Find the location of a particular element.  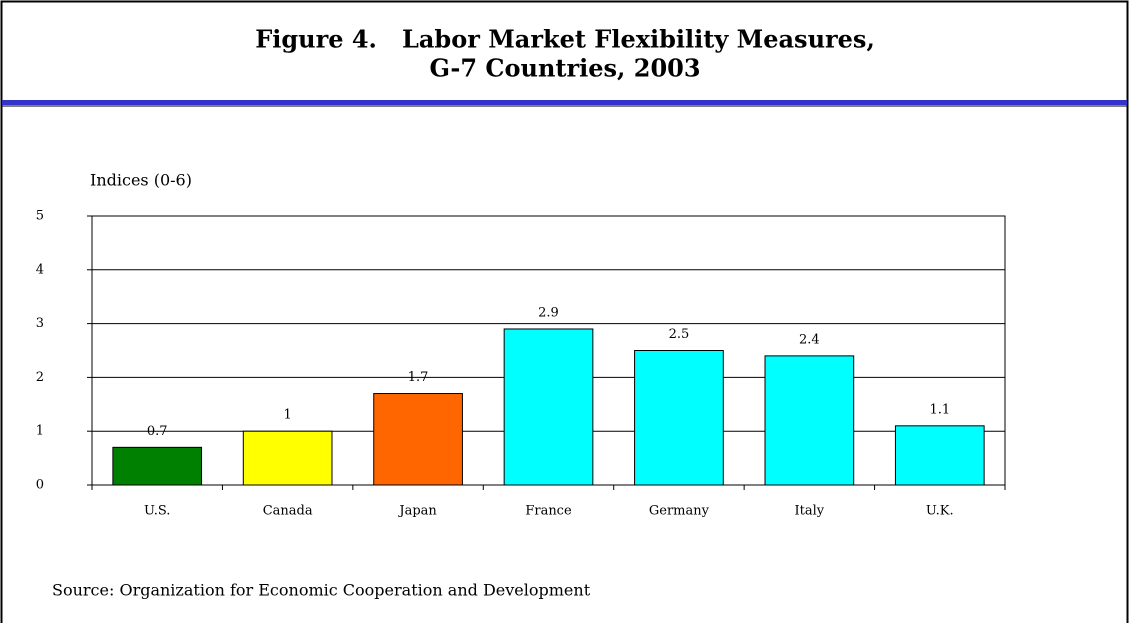

data-label: 2.4 is located at coordinates (809, 339).